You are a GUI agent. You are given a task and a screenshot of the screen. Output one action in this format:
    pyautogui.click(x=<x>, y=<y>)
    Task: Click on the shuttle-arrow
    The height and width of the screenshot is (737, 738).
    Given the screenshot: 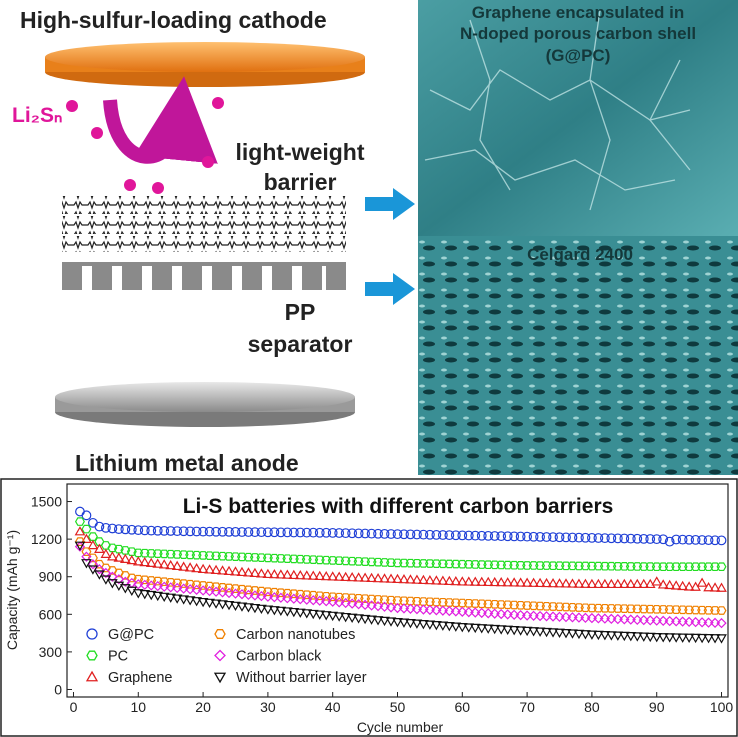 What is the action you would take?
    pyautogui.click(x=160, y=120)
    